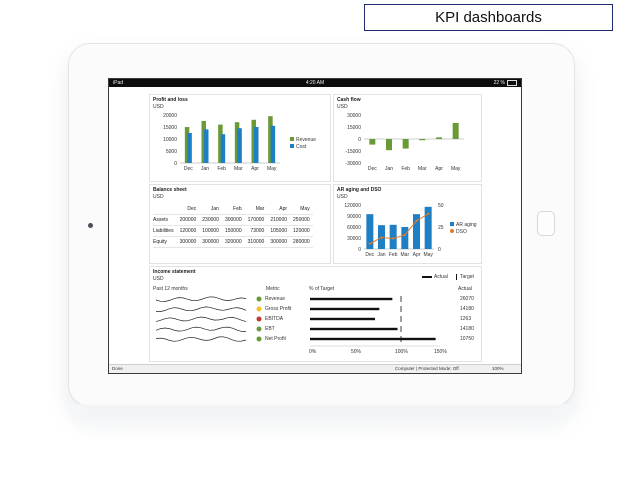 The width and height of the screenshot is (638, 479). I want to click on x-tick-label: Jan, so click(205, 169).